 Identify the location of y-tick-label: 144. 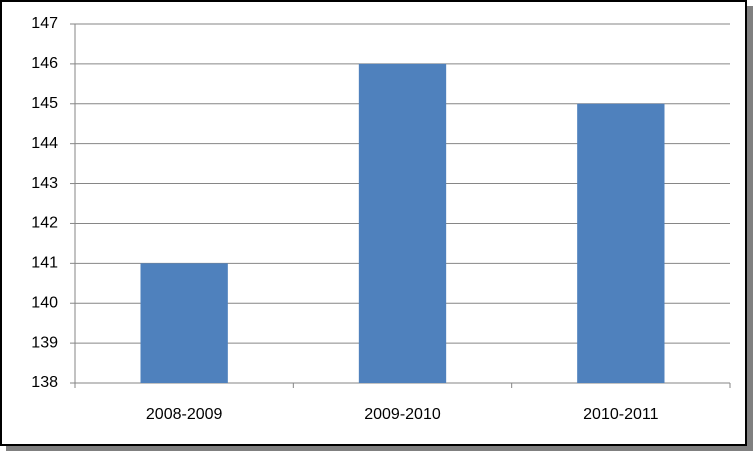
(44, 143).